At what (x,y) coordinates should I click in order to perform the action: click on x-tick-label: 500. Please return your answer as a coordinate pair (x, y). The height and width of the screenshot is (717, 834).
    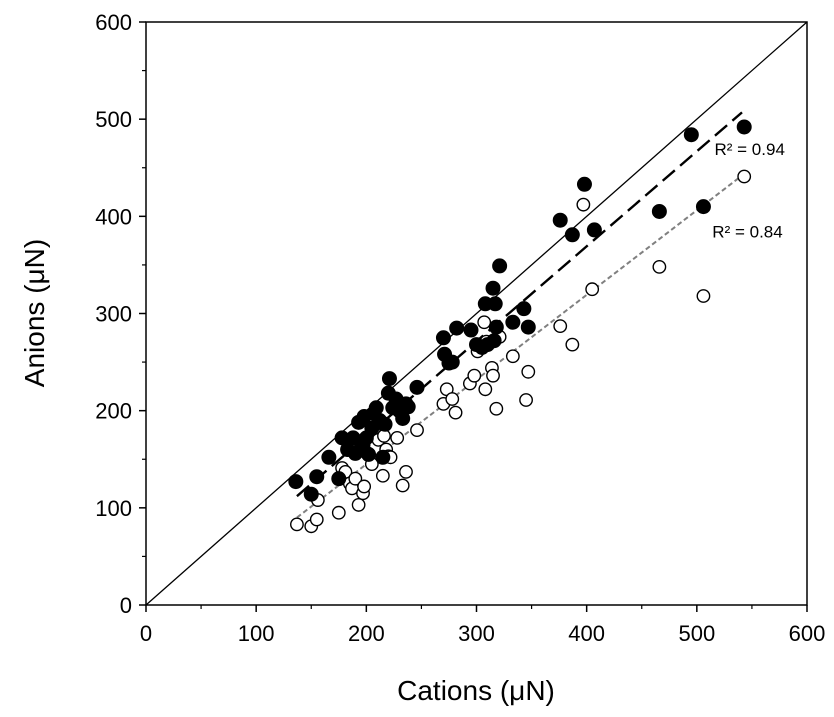
    Looking at the image, I should click on (696, 633).